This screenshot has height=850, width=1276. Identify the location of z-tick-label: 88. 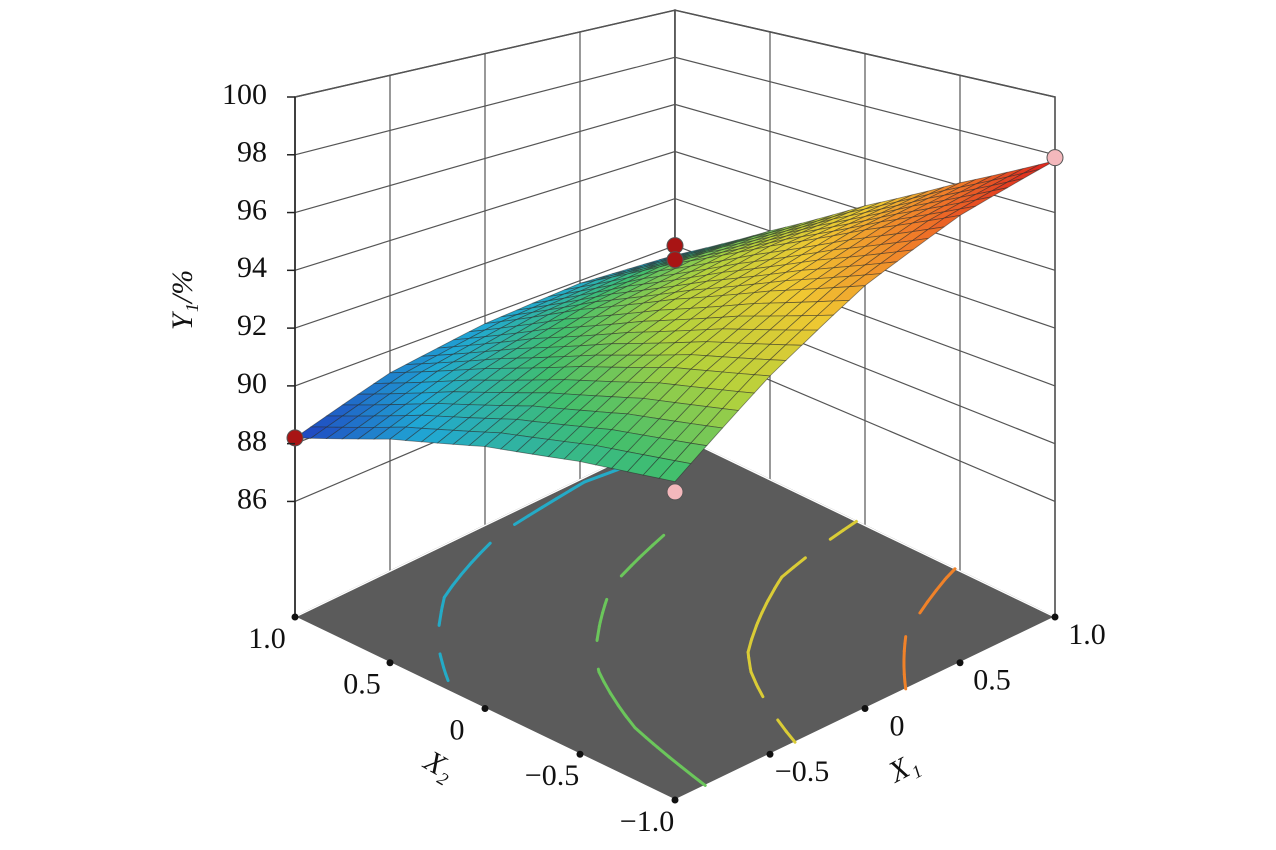
(252, 441).